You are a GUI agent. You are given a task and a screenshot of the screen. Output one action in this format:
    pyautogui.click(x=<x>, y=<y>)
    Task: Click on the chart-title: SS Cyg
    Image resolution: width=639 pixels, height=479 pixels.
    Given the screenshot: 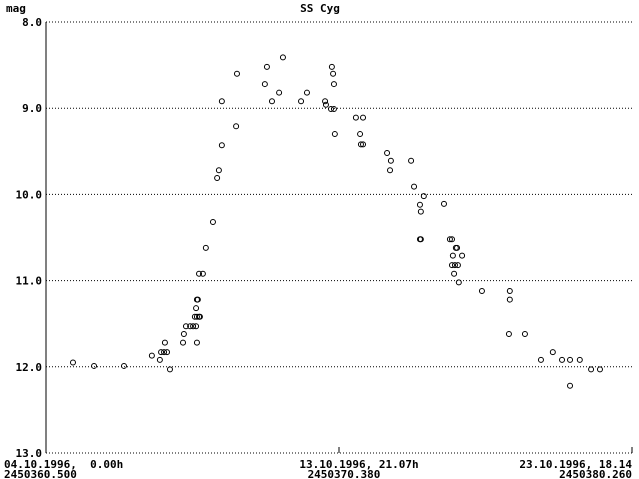 What is the action you would take?
    pyautogui.click(x=320, y=8)
    